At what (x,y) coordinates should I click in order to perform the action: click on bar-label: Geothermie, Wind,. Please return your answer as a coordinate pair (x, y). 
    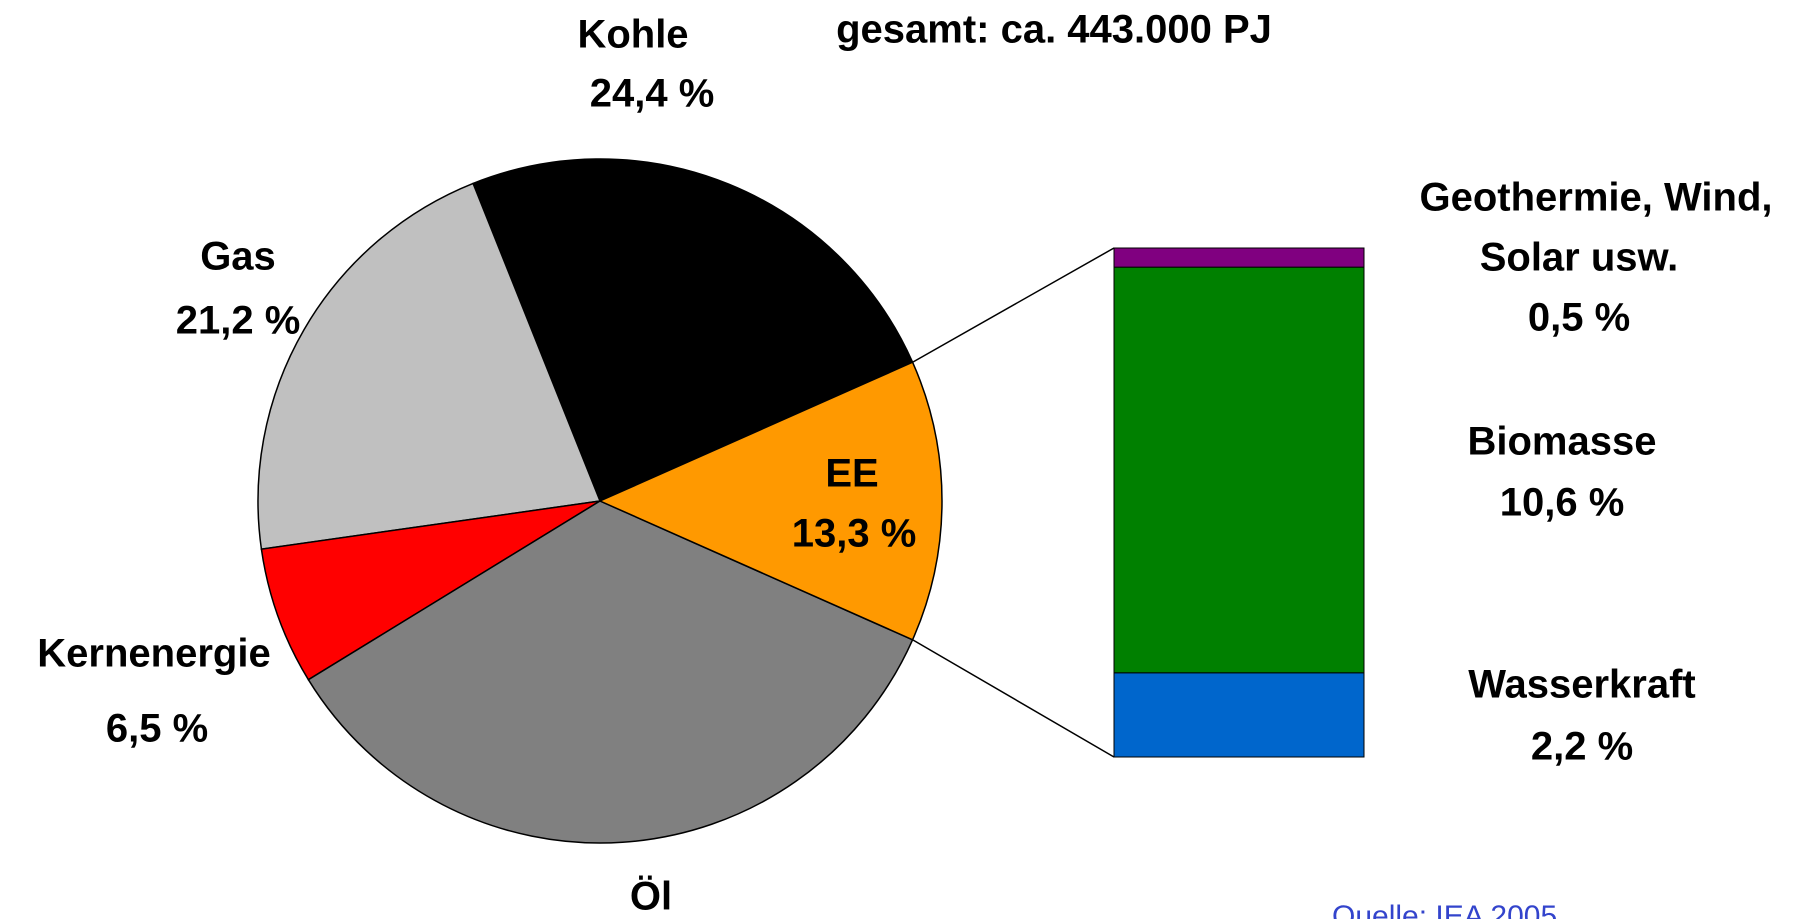
    Looking at the image, I should click on (1595, 198).